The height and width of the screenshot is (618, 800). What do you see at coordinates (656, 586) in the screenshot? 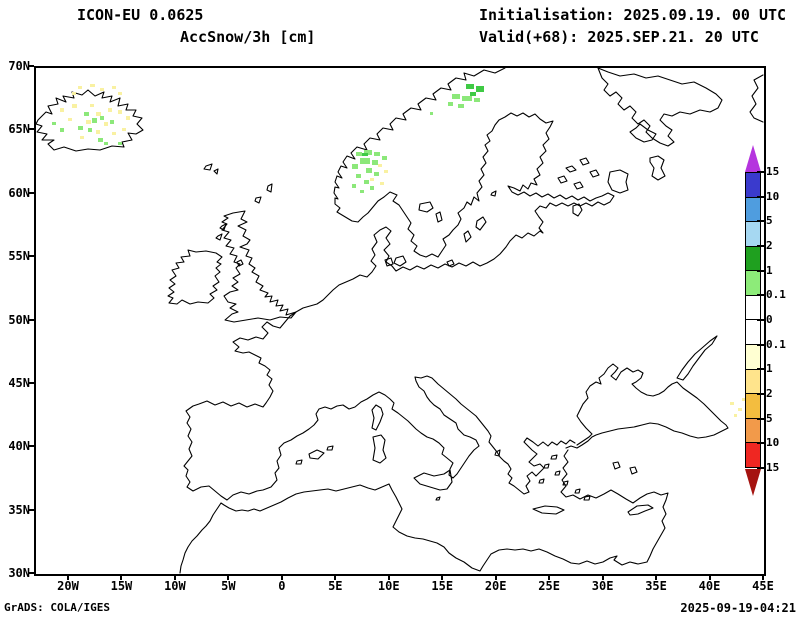
I see `lon-axis-label: 35E` at bounding box center [656, 586].